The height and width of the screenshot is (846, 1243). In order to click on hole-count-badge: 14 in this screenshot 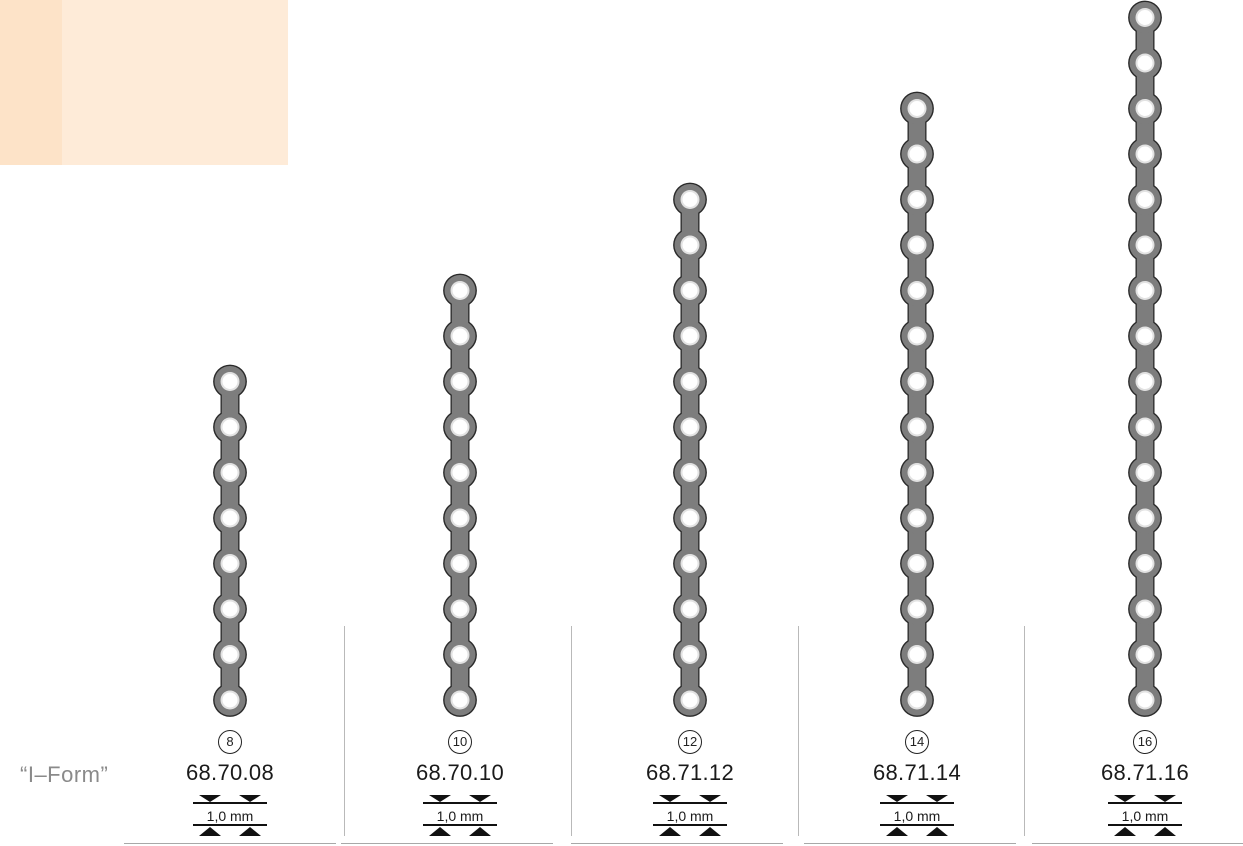, I will do `click(917, 742)`.